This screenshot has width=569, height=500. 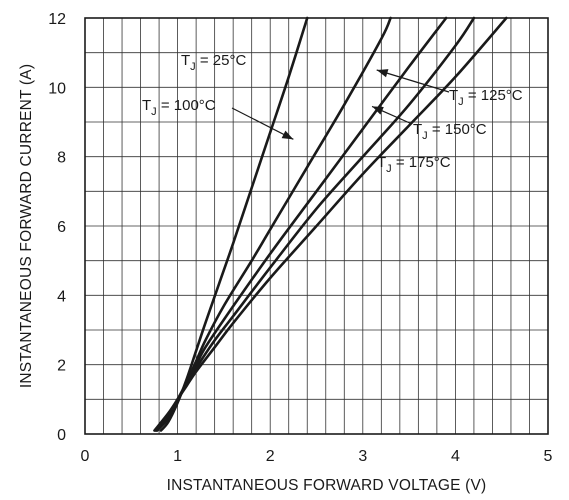 What do you see at coordinates (26, 226) in the screenshot?
I see `y-axis-title: INSTANTANEOUS FORWARD CURRENT (A)` at bounding box center [26, 226].